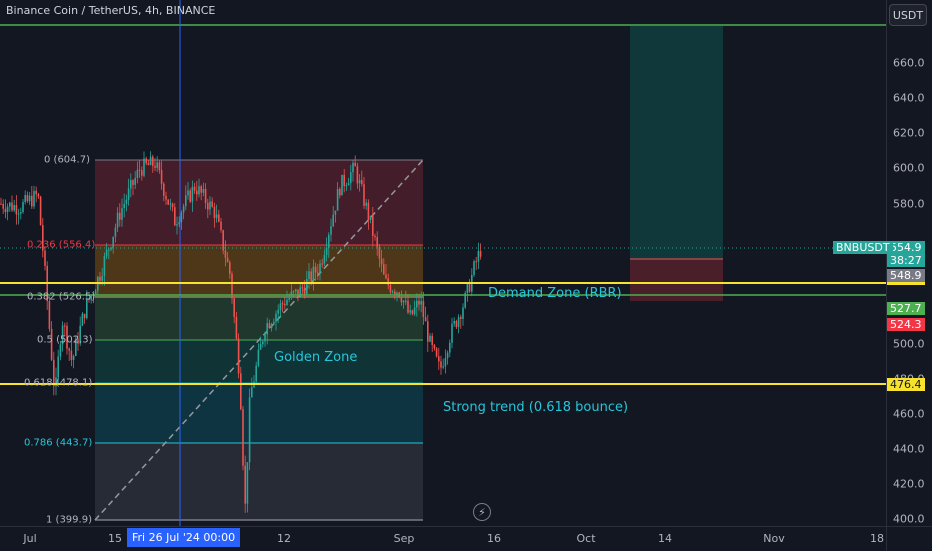 The width and height of the screenshot is (932, 551). I want to click on x-tick: Jul, so click(30, 538).